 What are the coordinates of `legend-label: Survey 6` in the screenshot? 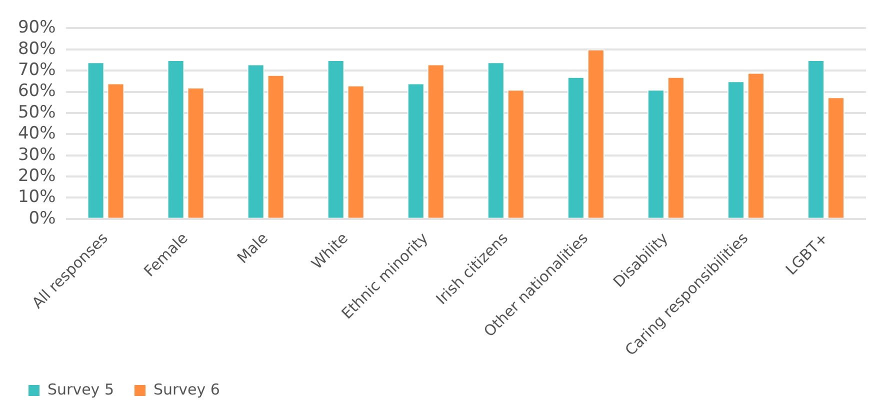 It's located at (186, 389).